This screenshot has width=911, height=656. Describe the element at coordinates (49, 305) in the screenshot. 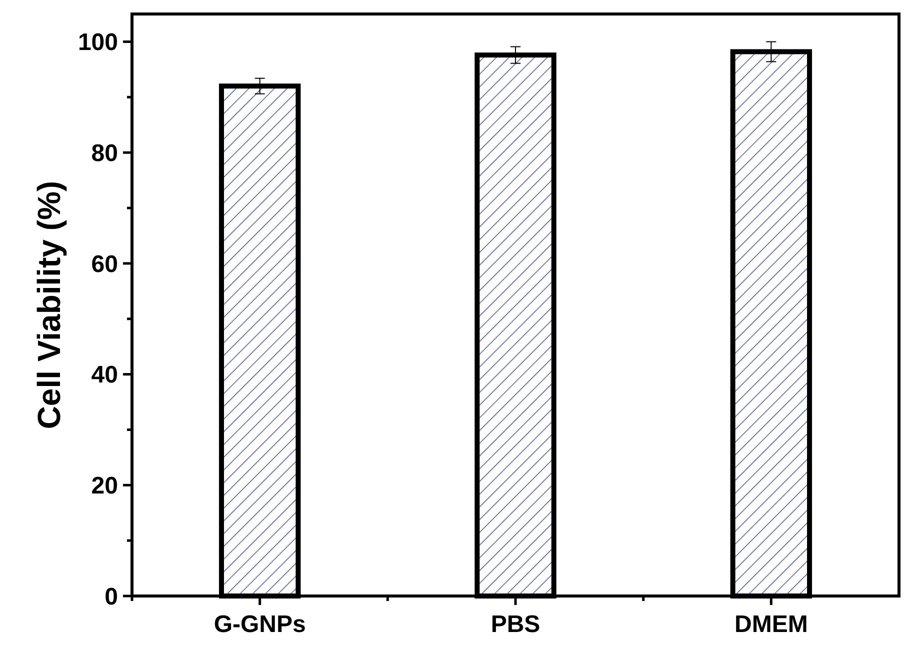

I see `y-axis-title: Cell Viability (%)` at that location.